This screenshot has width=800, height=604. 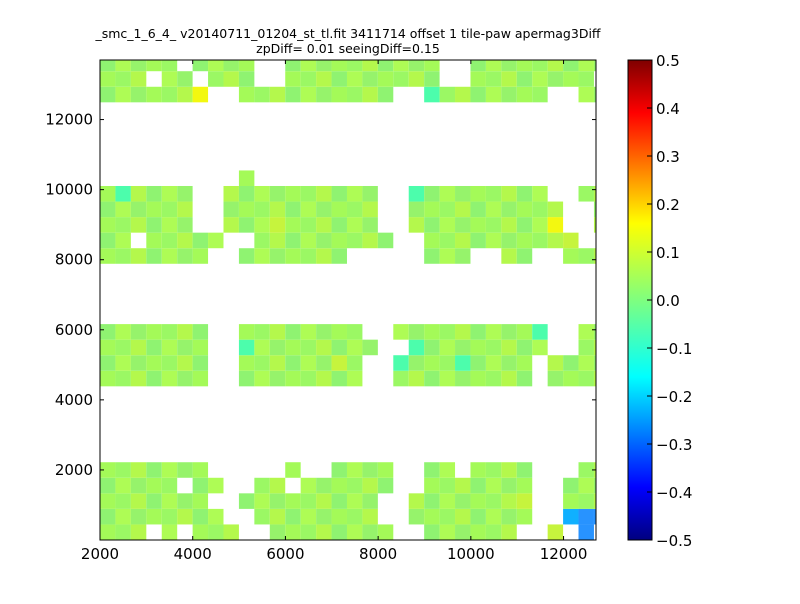 What do you see at coordinates (674, 445) in the screenshot?
I see `colorbar-tick-label: −0.3` at bounding box center [674, 445].